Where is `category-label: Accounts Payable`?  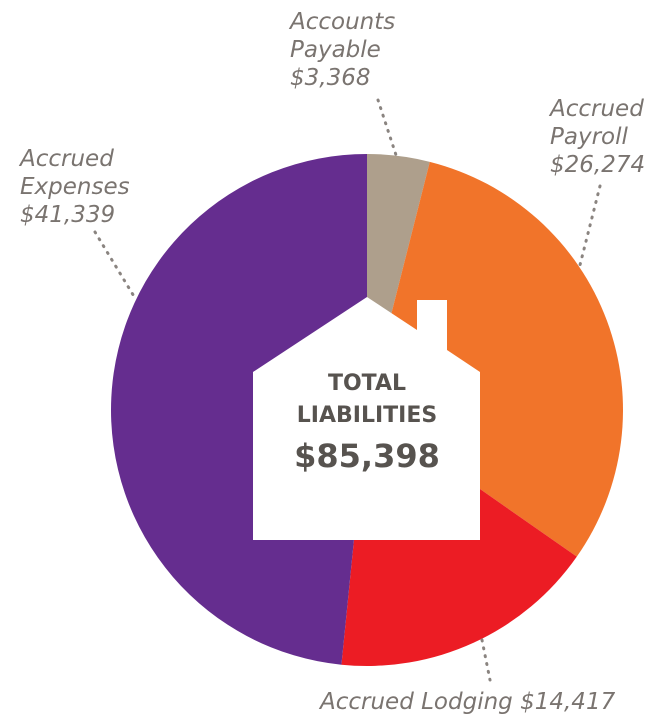 category-label: Accounts Payable is located at coordinates (343, 36).